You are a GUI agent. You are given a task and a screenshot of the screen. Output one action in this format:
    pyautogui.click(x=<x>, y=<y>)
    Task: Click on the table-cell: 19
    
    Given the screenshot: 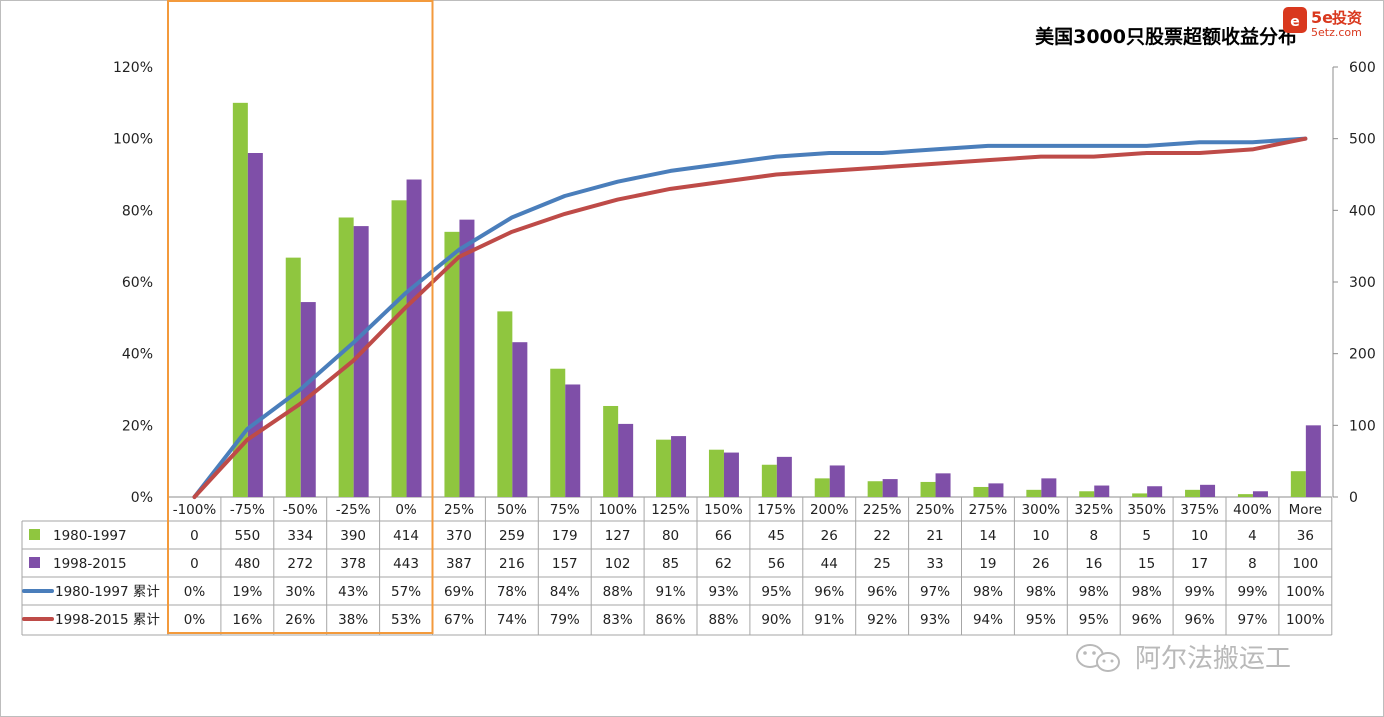 What is the action you would take?
    pyautogui.click(x=987, y=564)
    